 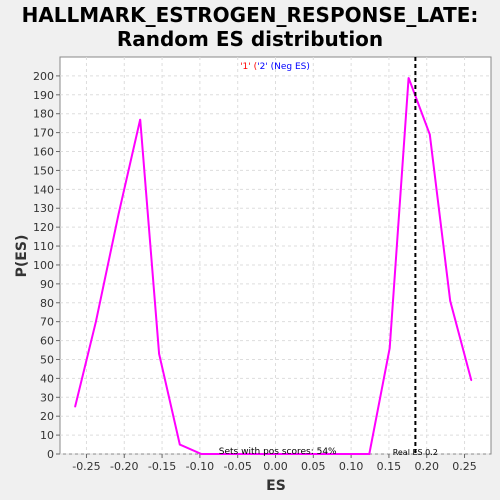 I want to click on y-tick-label: 150, so click(x=43, y=170).